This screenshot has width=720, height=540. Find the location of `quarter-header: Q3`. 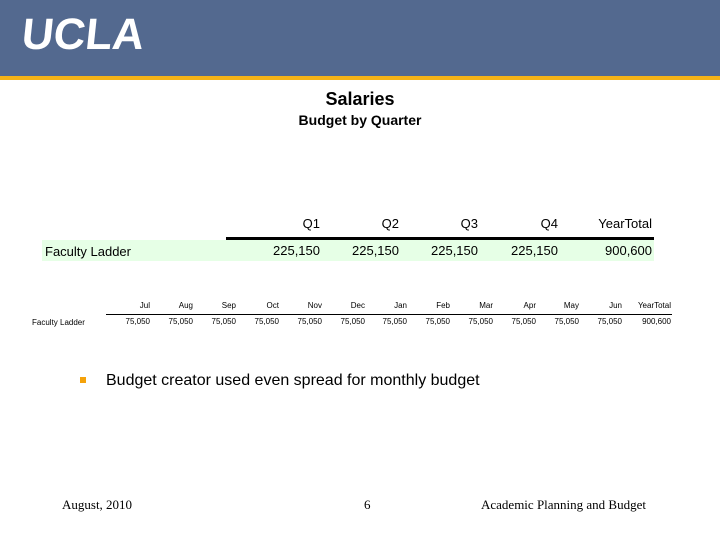

quarter-header: Q3 is located at coordinates (469, 223).